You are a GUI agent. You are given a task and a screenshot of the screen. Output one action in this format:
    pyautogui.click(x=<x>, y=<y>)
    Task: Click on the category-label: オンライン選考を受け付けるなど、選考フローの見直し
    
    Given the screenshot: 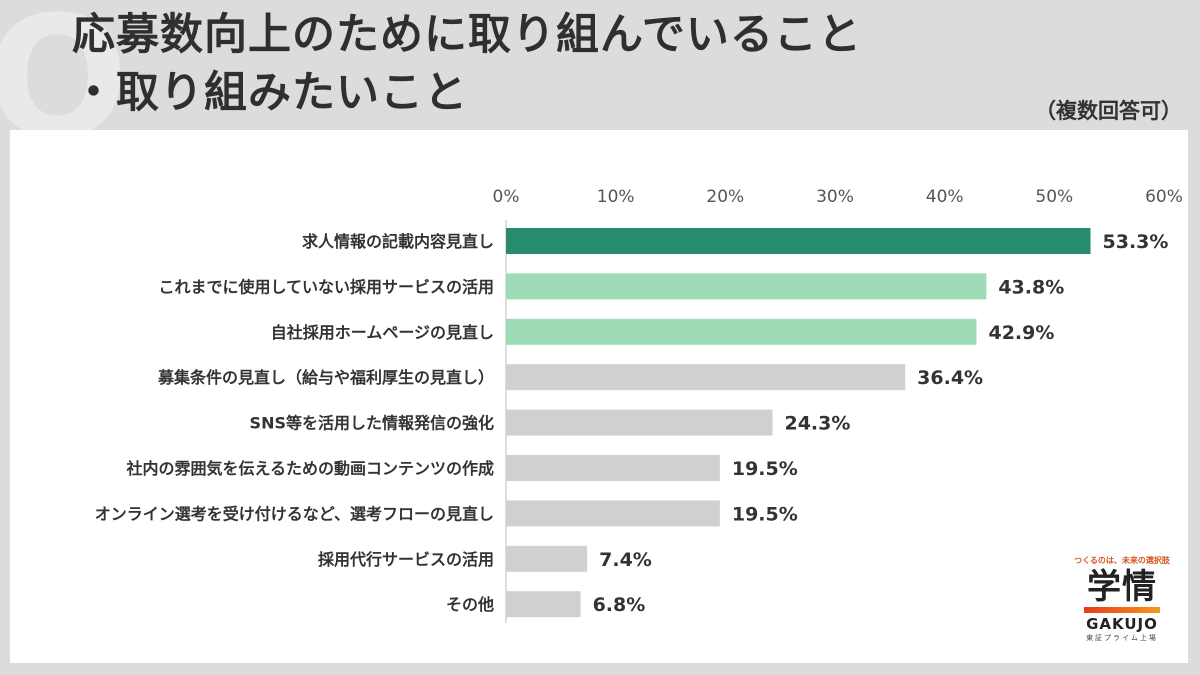 What is the action you would take?
    pyautogui.click(x=294, y=513)
    